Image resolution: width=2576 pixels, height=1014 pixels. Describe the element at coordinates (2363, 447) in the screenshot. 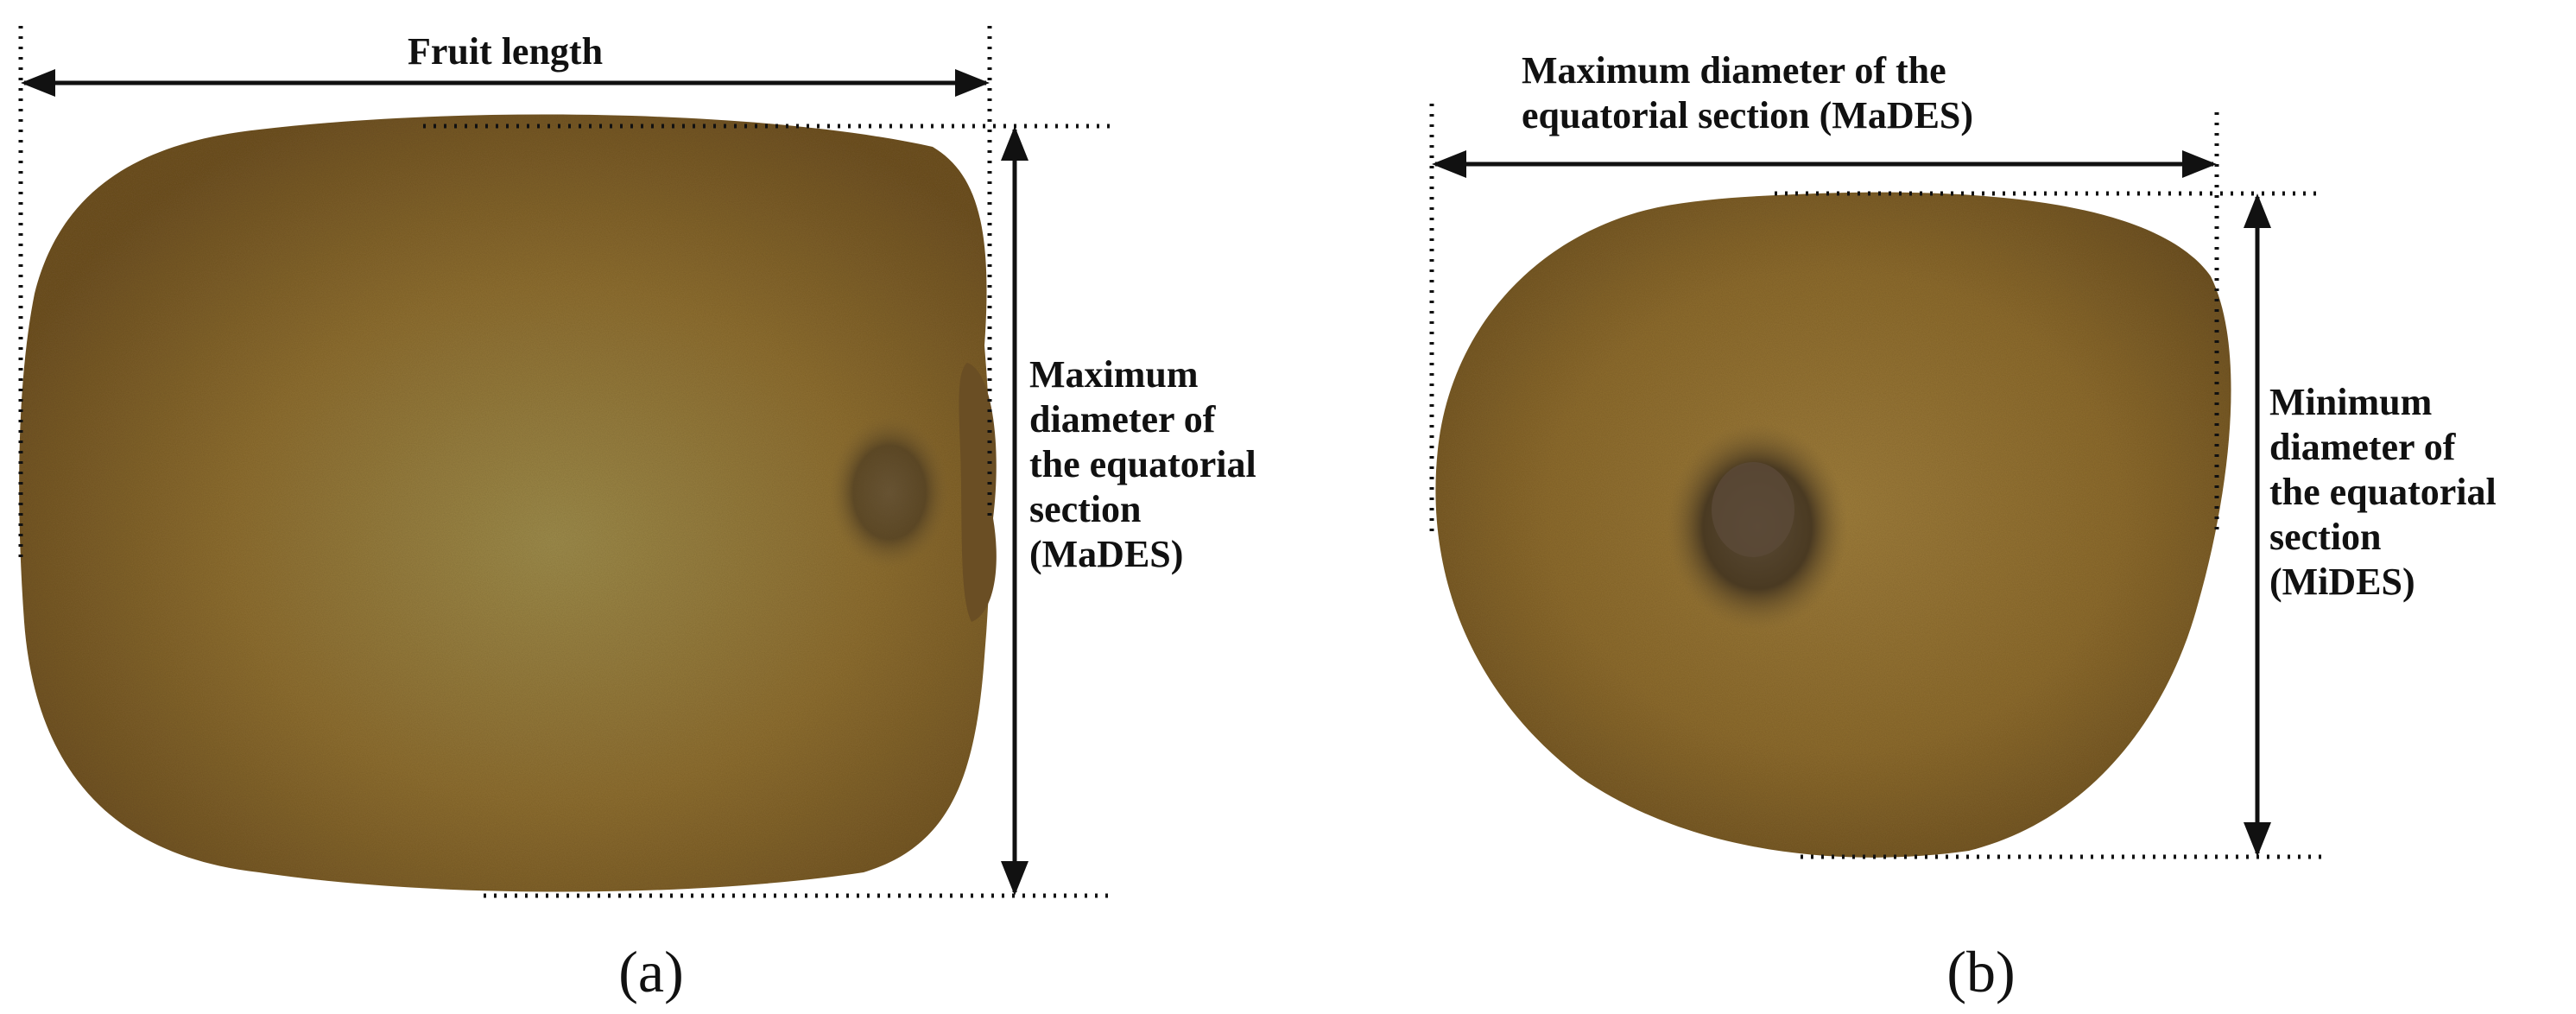

I see `panel-b-side-line-2: diameter of` at that location.